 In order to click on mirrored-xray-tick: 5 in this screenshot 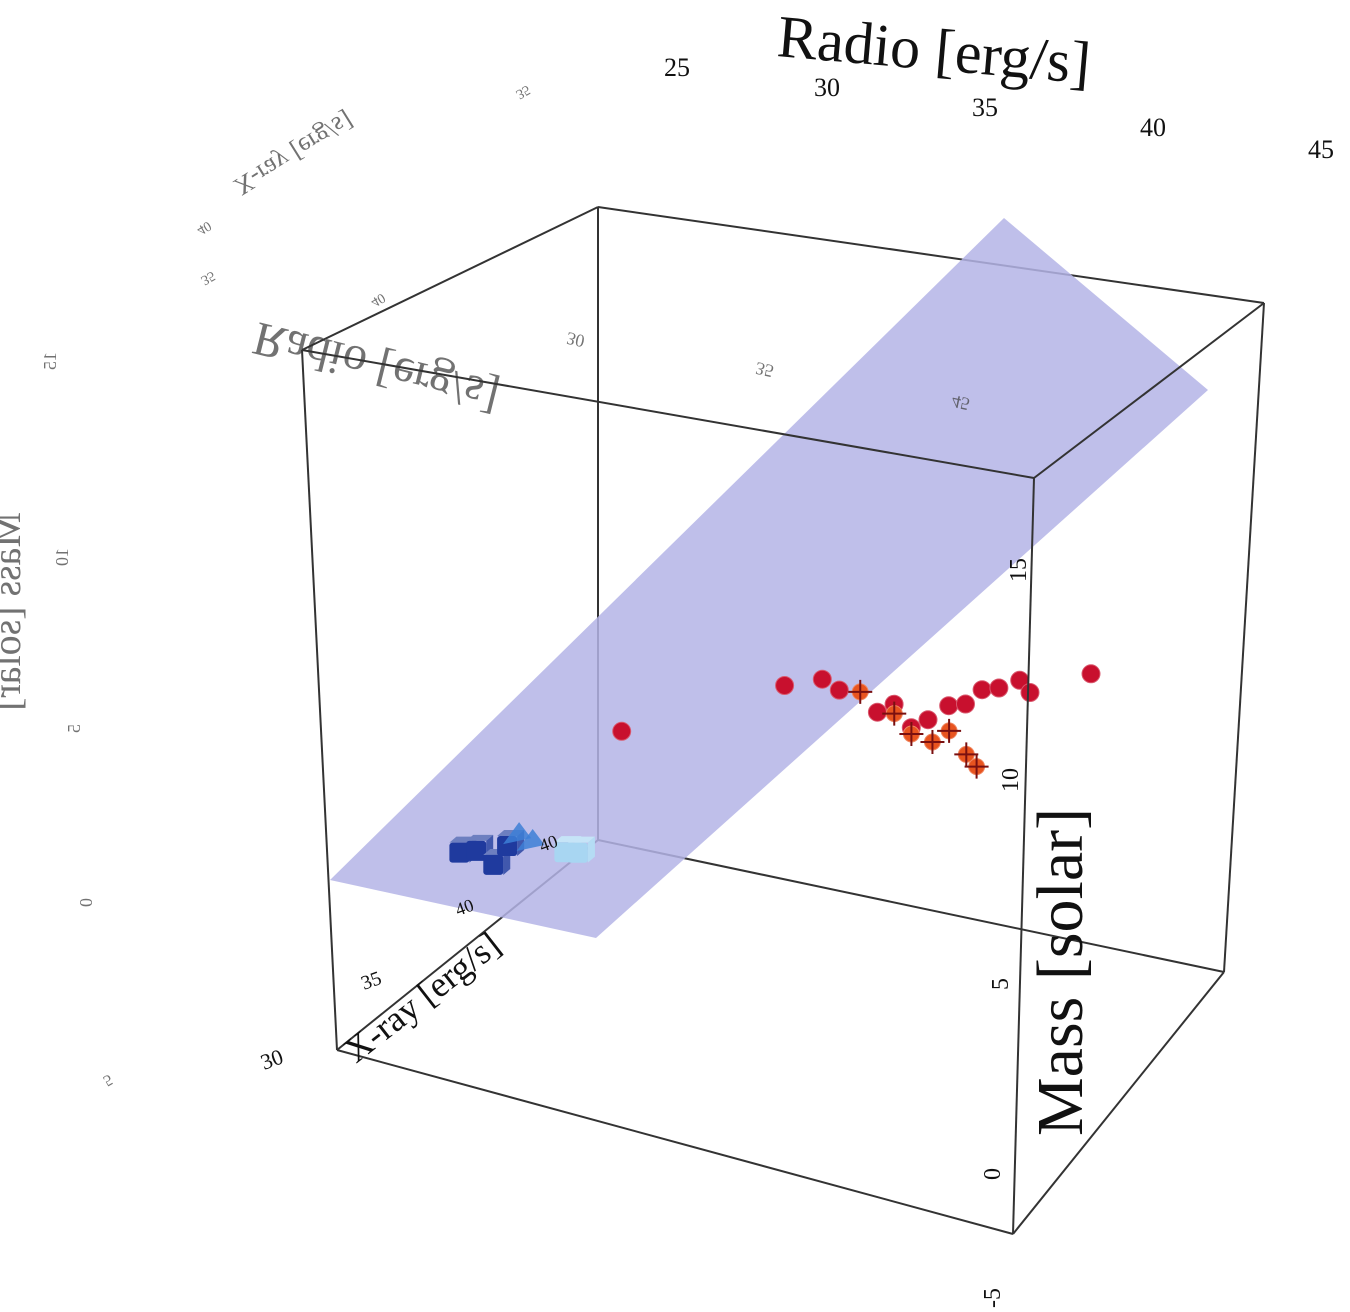, I will do `click(107, 1080)`.